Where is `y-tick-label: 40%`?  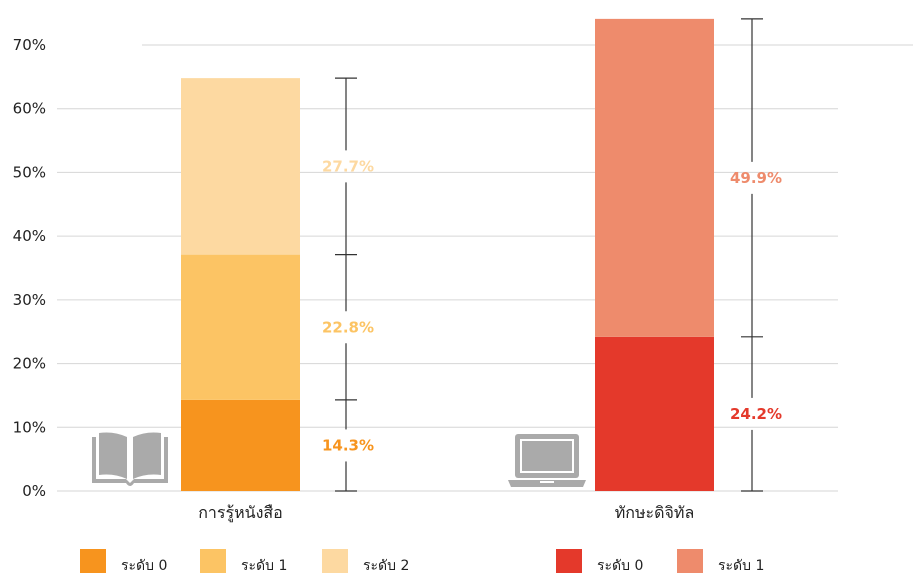
y-tick-label: 40% is located at coordinates (29, 236).